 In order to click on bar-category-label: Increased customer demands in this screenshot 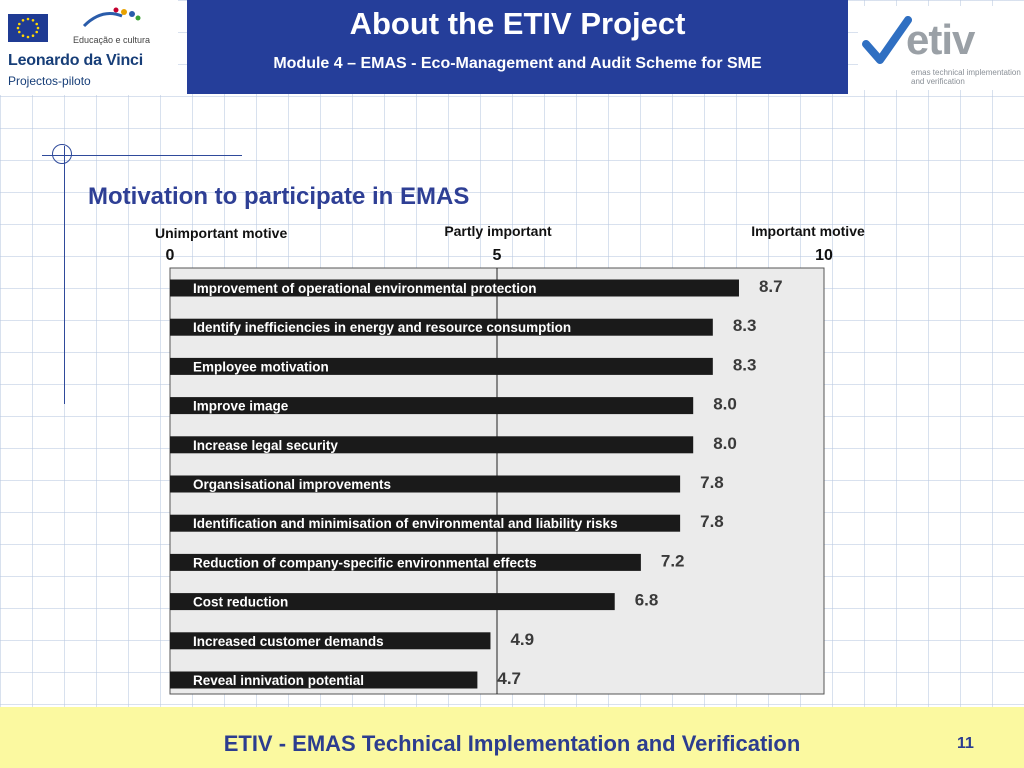, I will do `click(288, 641)`.